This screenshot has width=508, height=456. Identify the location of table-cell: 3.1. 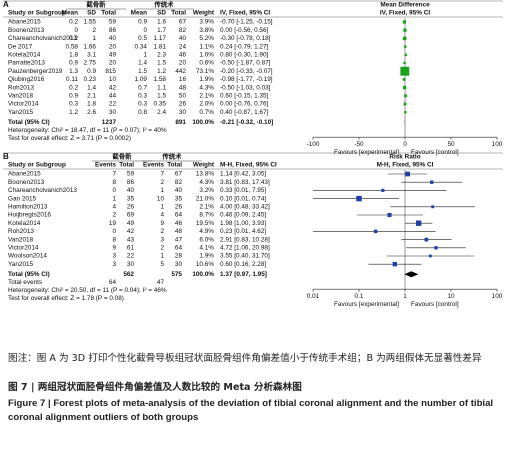
(91, 54).